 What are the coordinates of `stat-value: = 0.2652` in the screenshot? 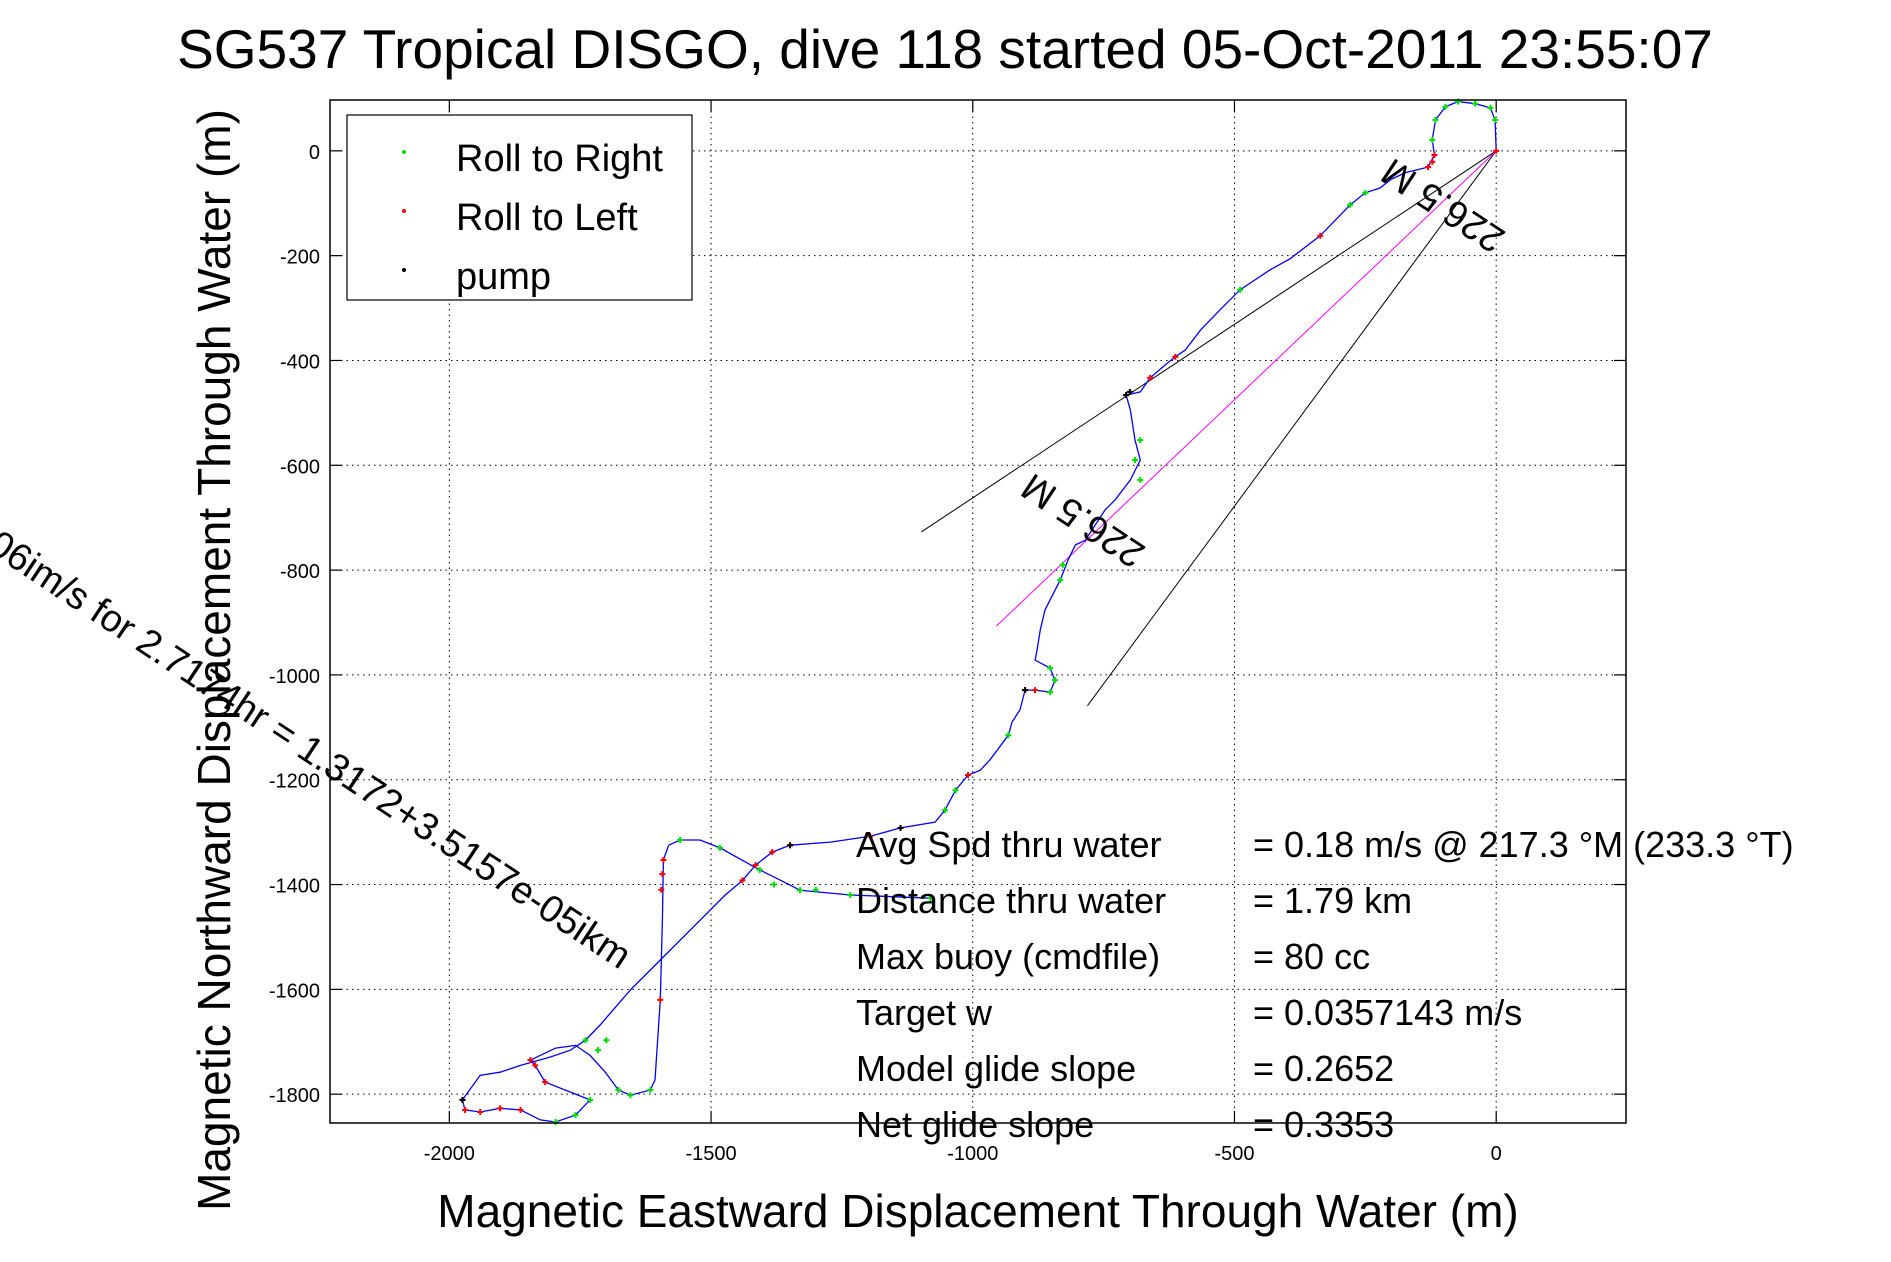 It's located at (1323, 1068).